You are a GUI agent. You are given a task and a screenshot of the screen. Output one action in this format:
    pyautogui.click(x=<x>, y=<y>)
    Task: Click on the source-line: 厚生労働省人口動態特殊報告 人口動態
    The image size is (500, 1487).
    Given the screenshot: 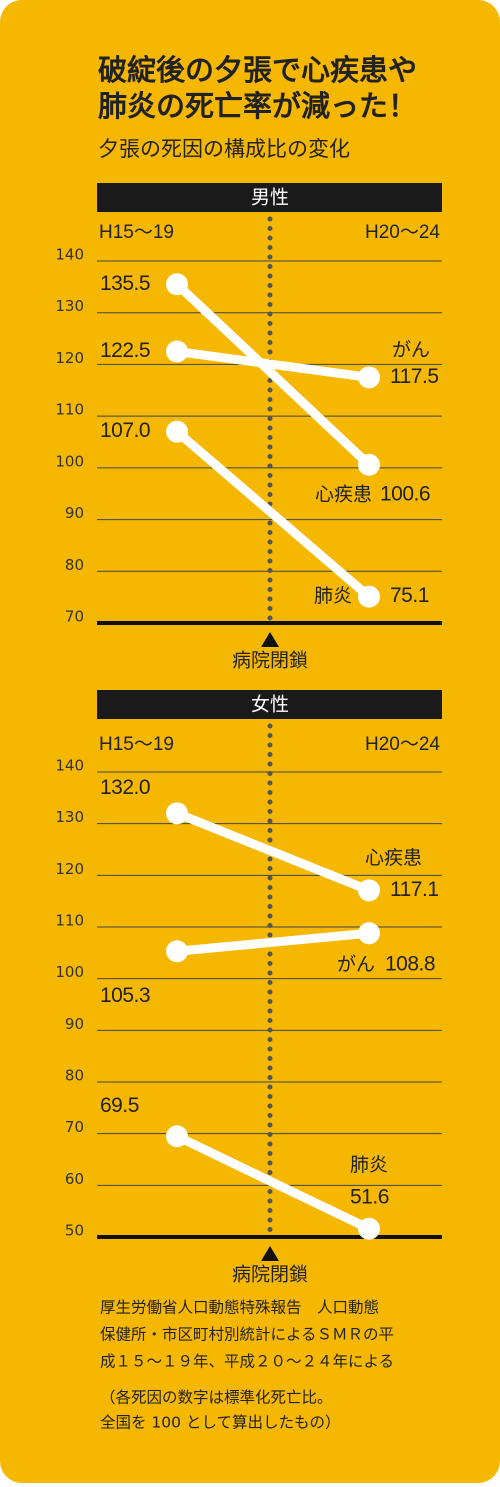 What is the action you would take?
    pyautogui.click(x=239, y=1308)
    